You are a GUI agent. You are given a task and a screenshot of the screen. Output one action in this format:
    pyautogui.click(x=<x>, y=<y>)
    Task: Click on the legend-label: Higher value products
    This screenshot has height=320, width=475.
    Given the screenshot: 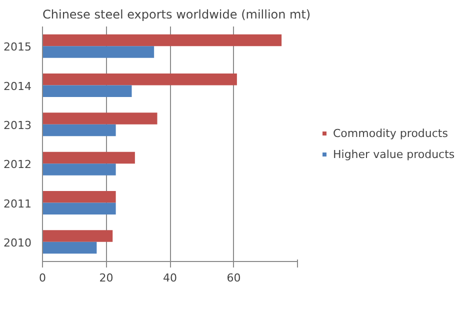 What is the action you would take?
    pyautogui.click(x=394, y=154)
    